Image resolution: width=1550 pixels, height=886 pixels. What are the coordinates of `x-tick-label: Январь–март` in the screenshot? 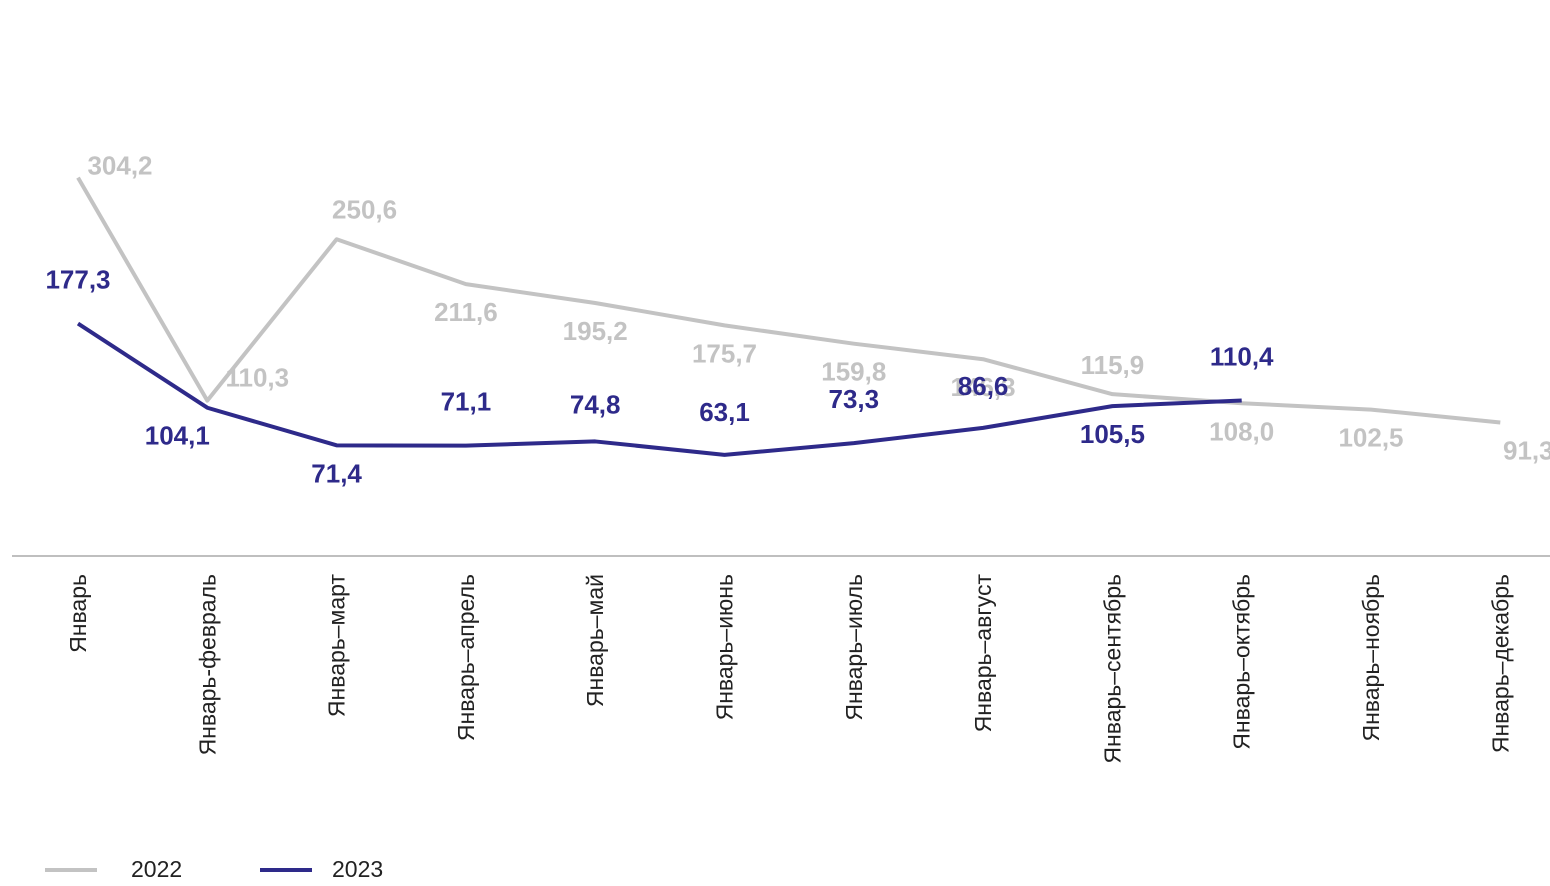 It's located at (337, 646).